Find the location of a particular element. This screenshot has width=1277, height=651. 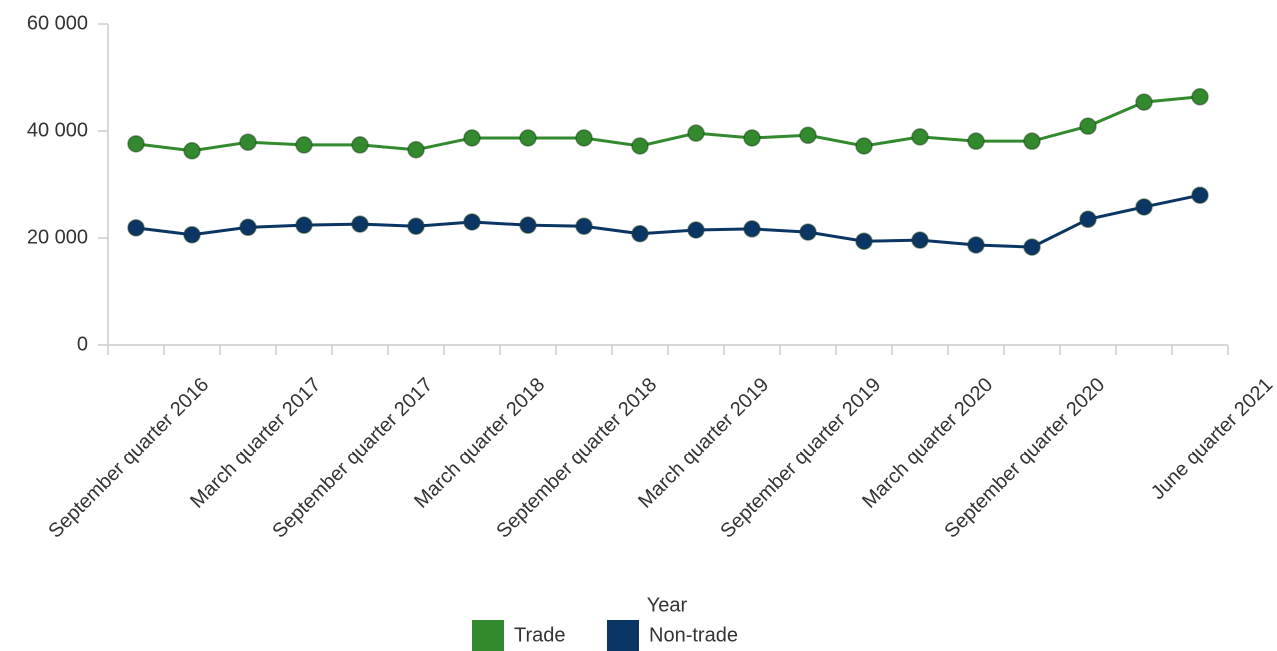

x-tick-label: September quarter 2016 is located at coordinates (128, 458).